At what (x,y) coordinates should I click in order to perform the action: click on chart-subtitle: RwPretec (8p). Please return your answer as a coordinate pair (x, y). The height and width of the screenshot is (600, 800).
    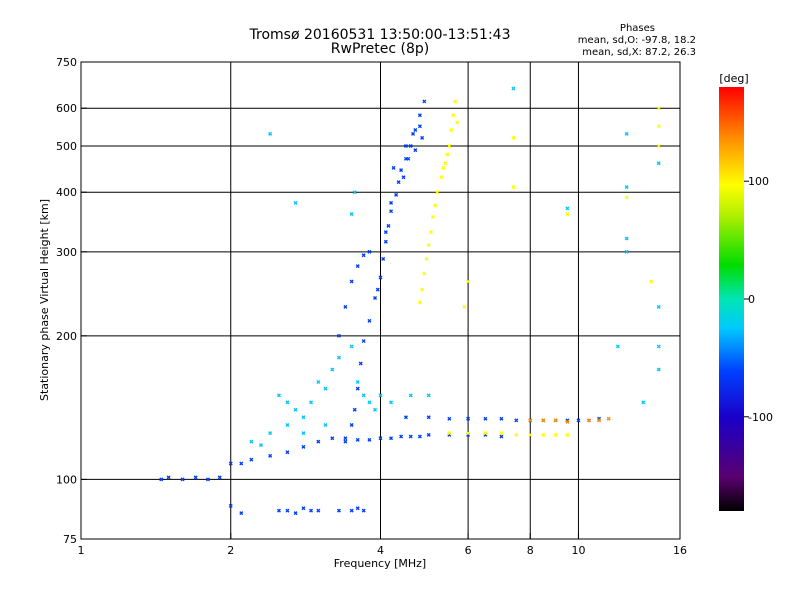
    Looking at the image, I should click on (380, 49).